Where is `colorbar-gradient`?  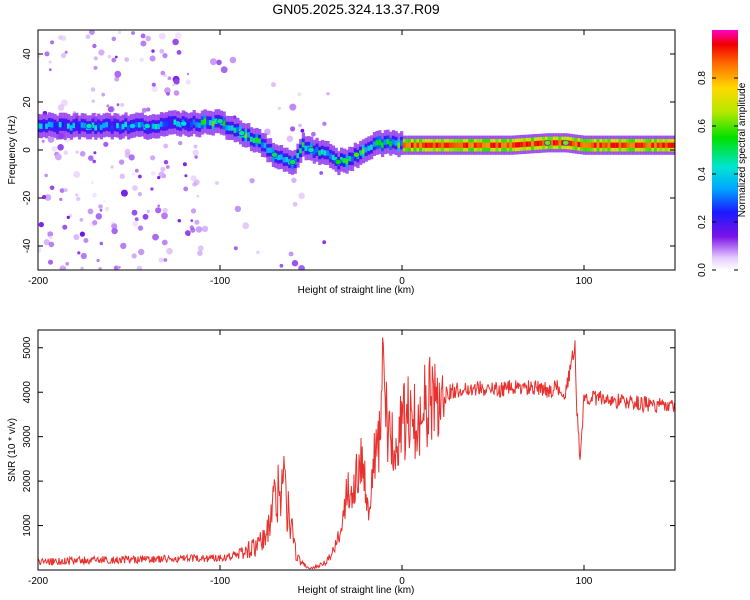 colorbar-gradient is located at coordinates (725, 150).